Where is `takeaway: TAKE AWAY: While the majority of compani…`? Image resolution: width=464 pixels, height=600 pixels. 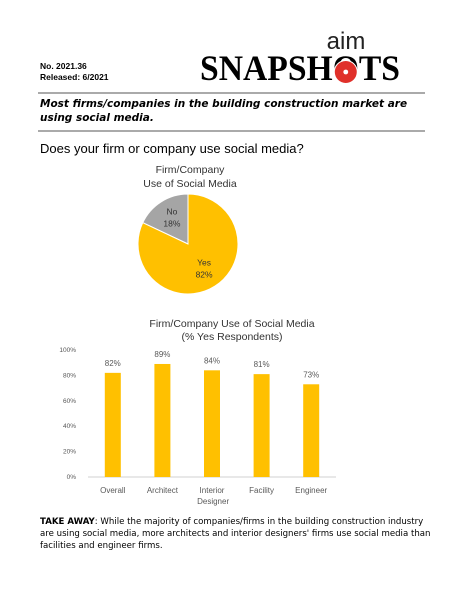
takeaway: TAKE AWAY: While the majority of compani… is located at coordinates (236, 534).